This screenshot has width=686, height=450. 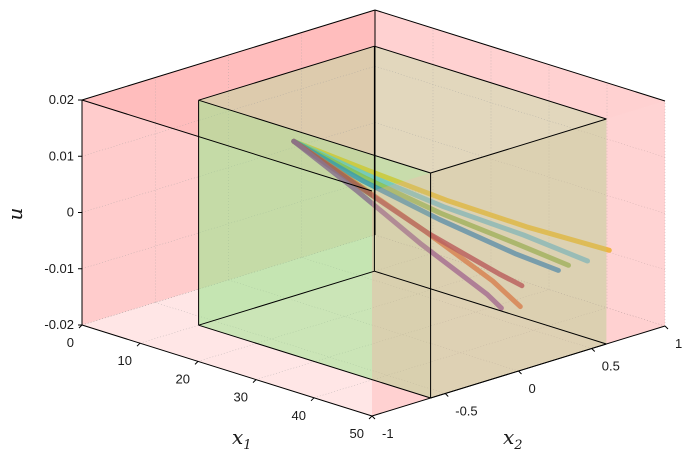 What do you see at coordinates (357, 433) in the screenshot?
I see `x1-tick-label-5: 50` at bounding box center [357, 433].